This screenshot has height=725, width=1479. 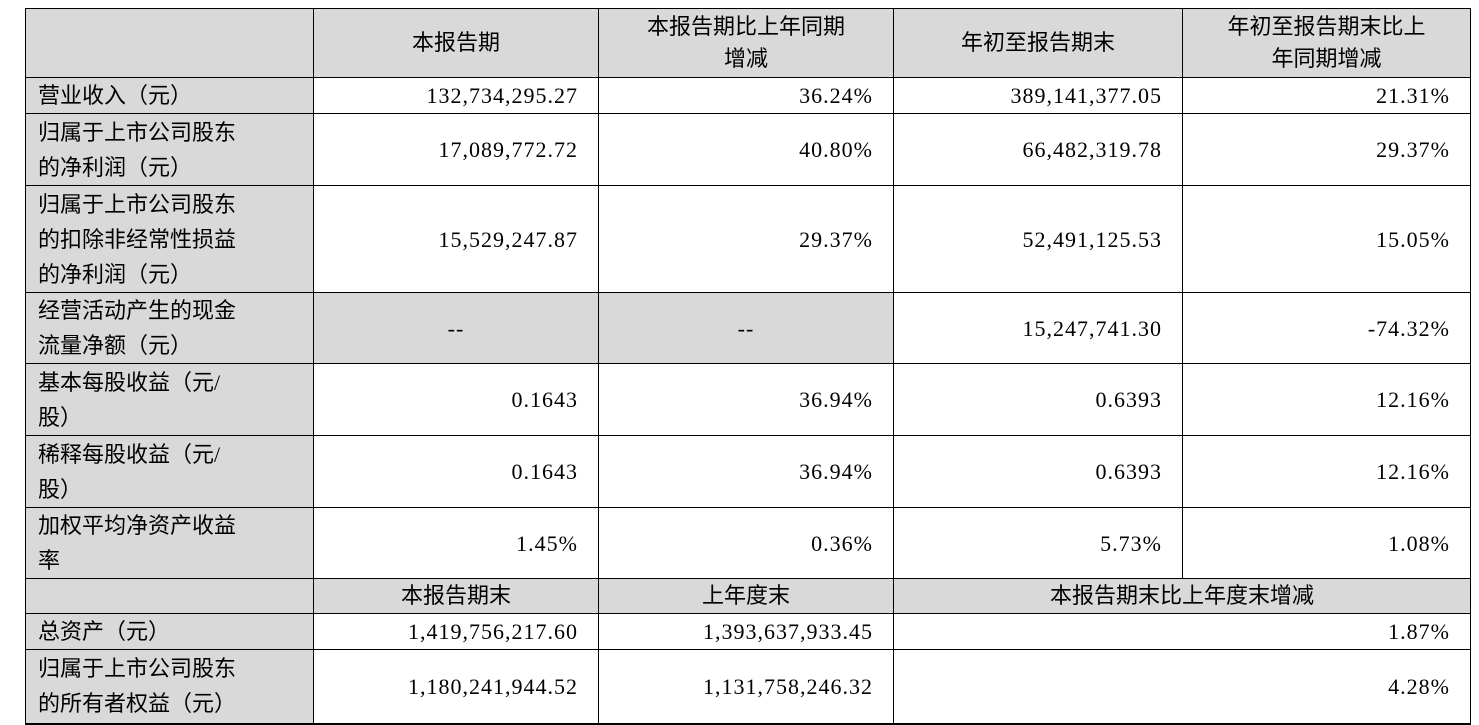 I want to click on header-current-vs-prior-yoy: 本报告期比上年同期 增减, so click(x=746, y=43).